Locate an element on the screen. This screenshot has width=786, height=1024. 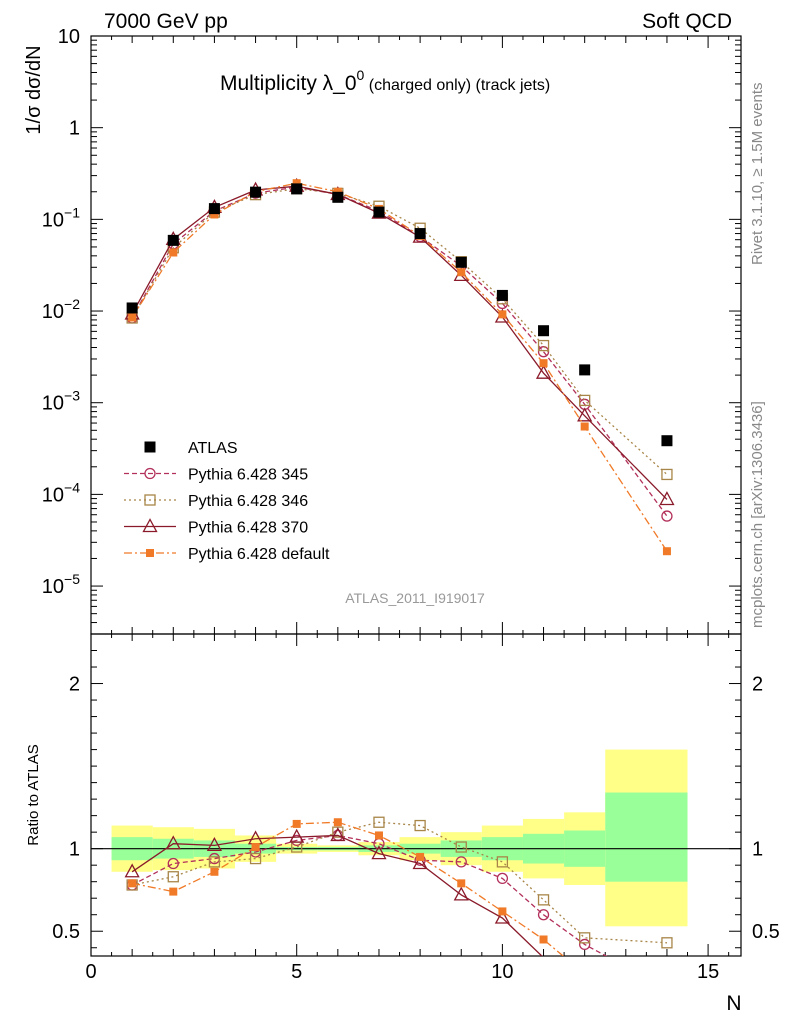
analysis-id: ATLAS_2011_I919017 is located at coordinates (415, 598).